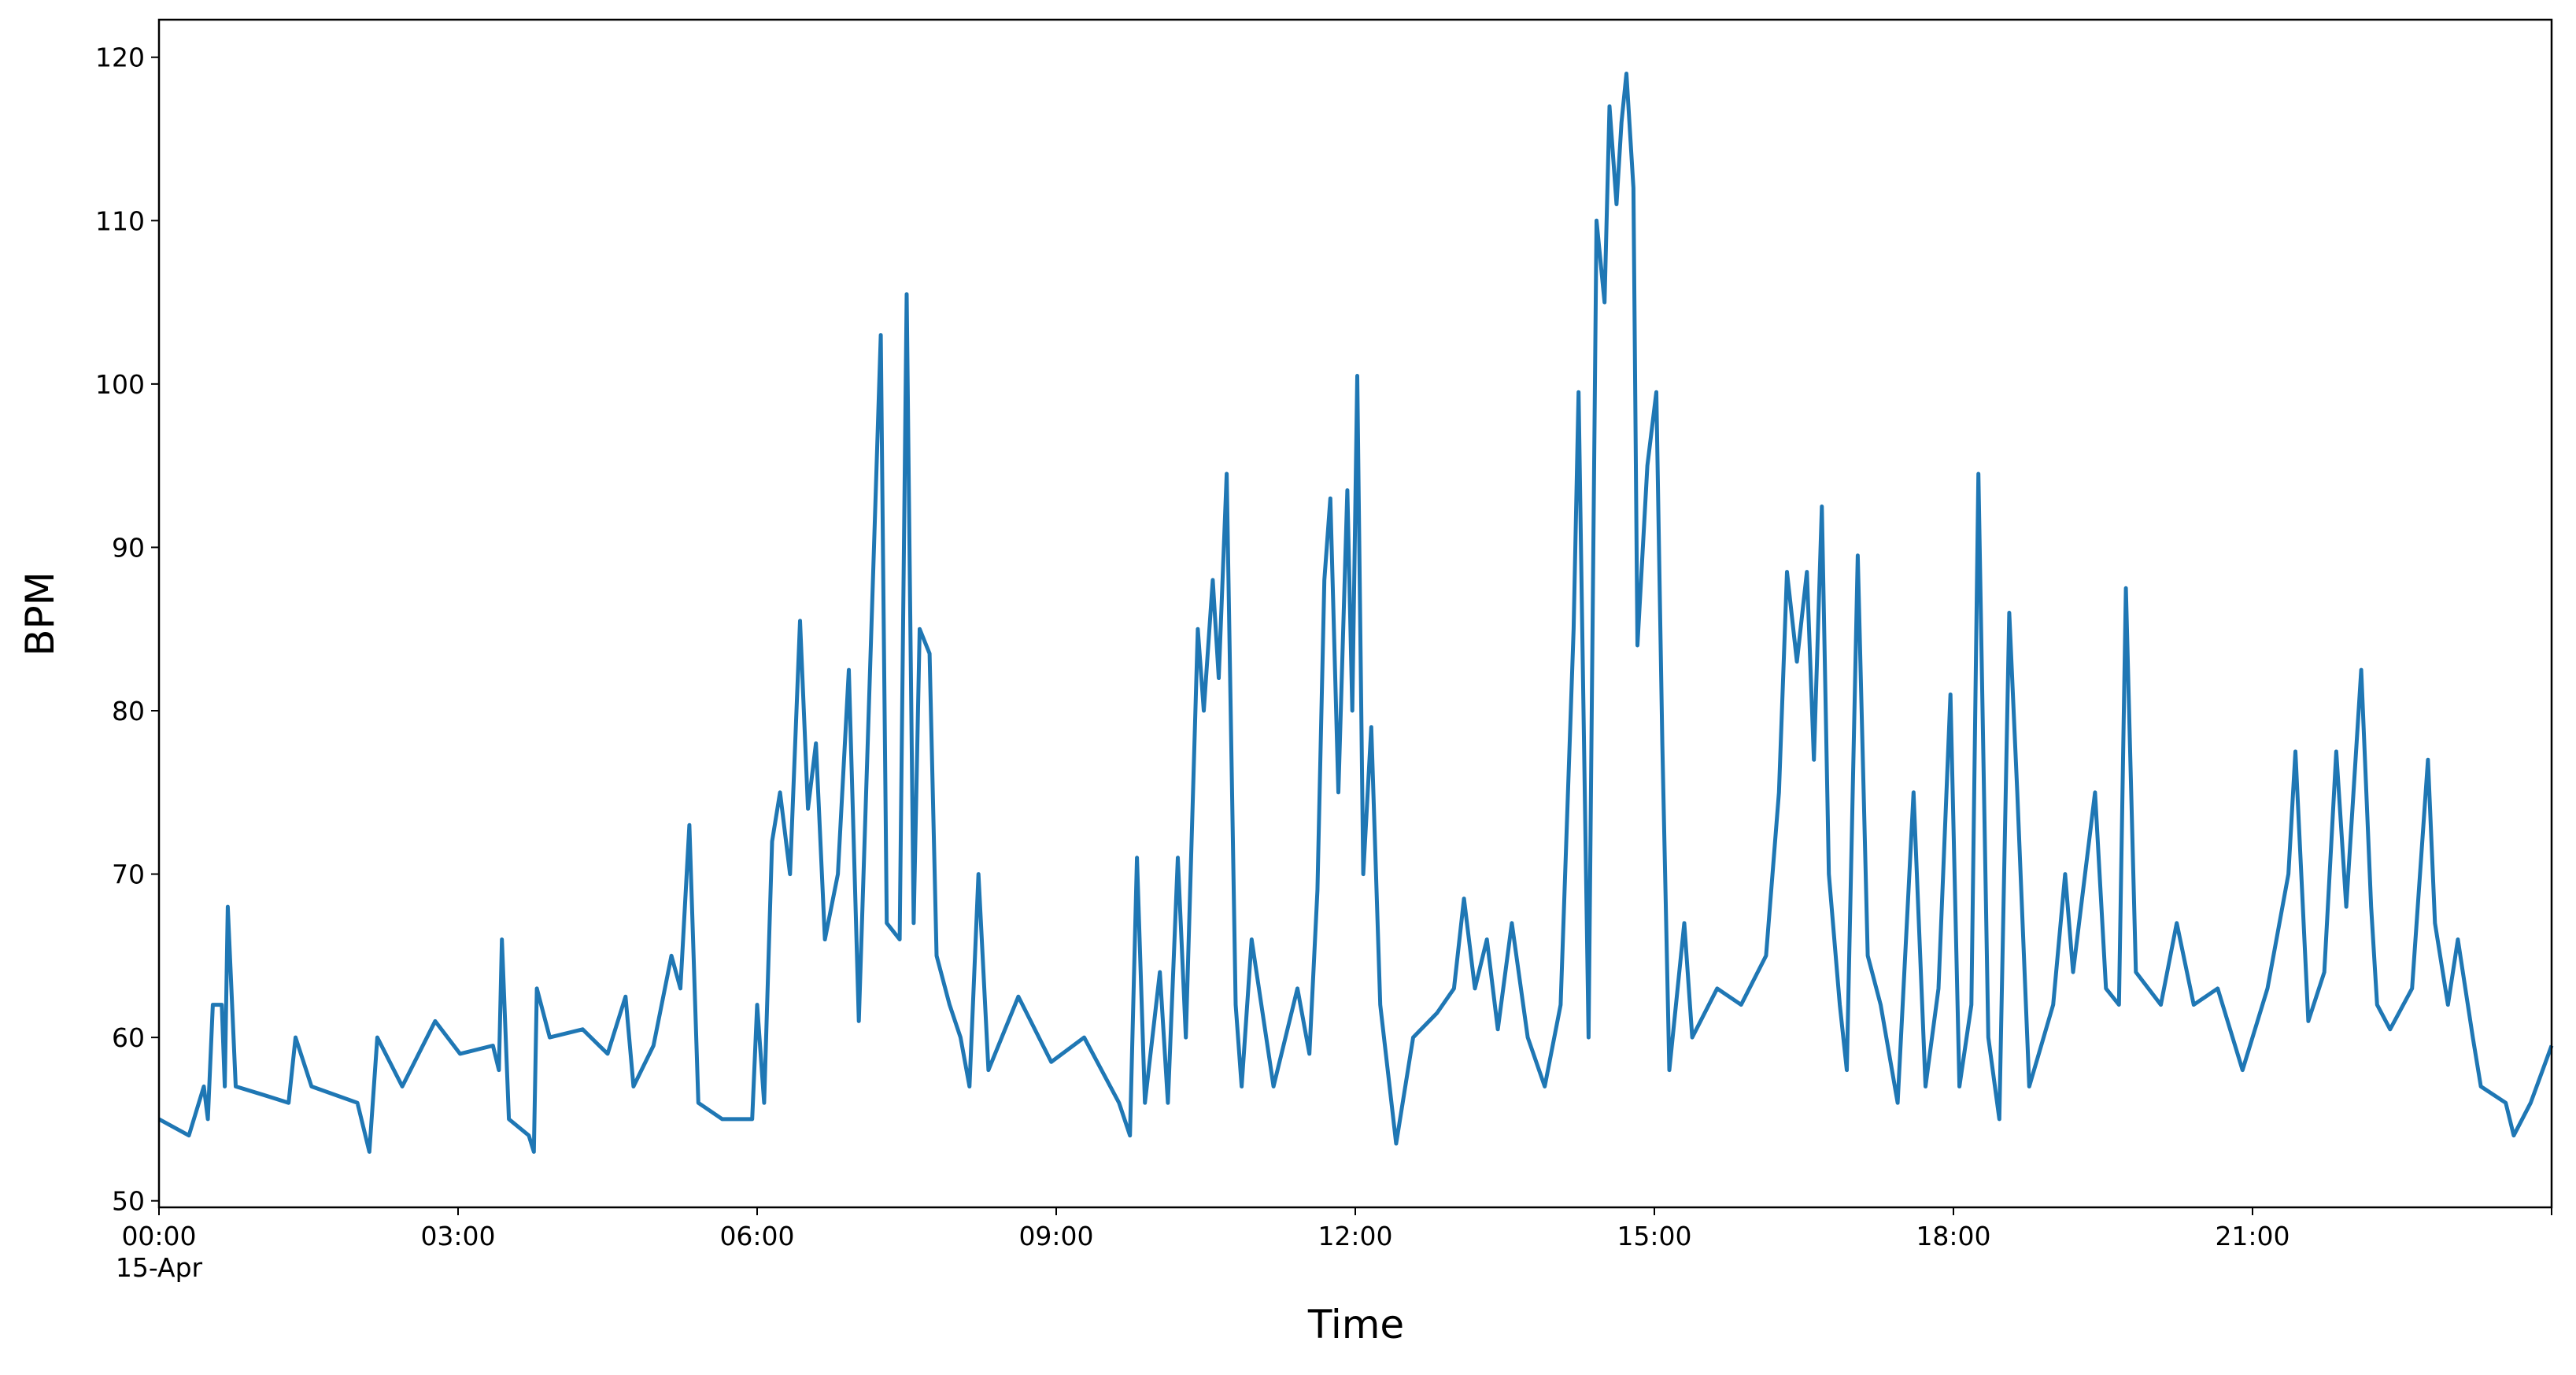 This screenshot has width=2576, height=1375. What do you see at coordinates (128, 711) in the screenshot?
I see `y-tick-label: 80` at bounding box center [128, 711].